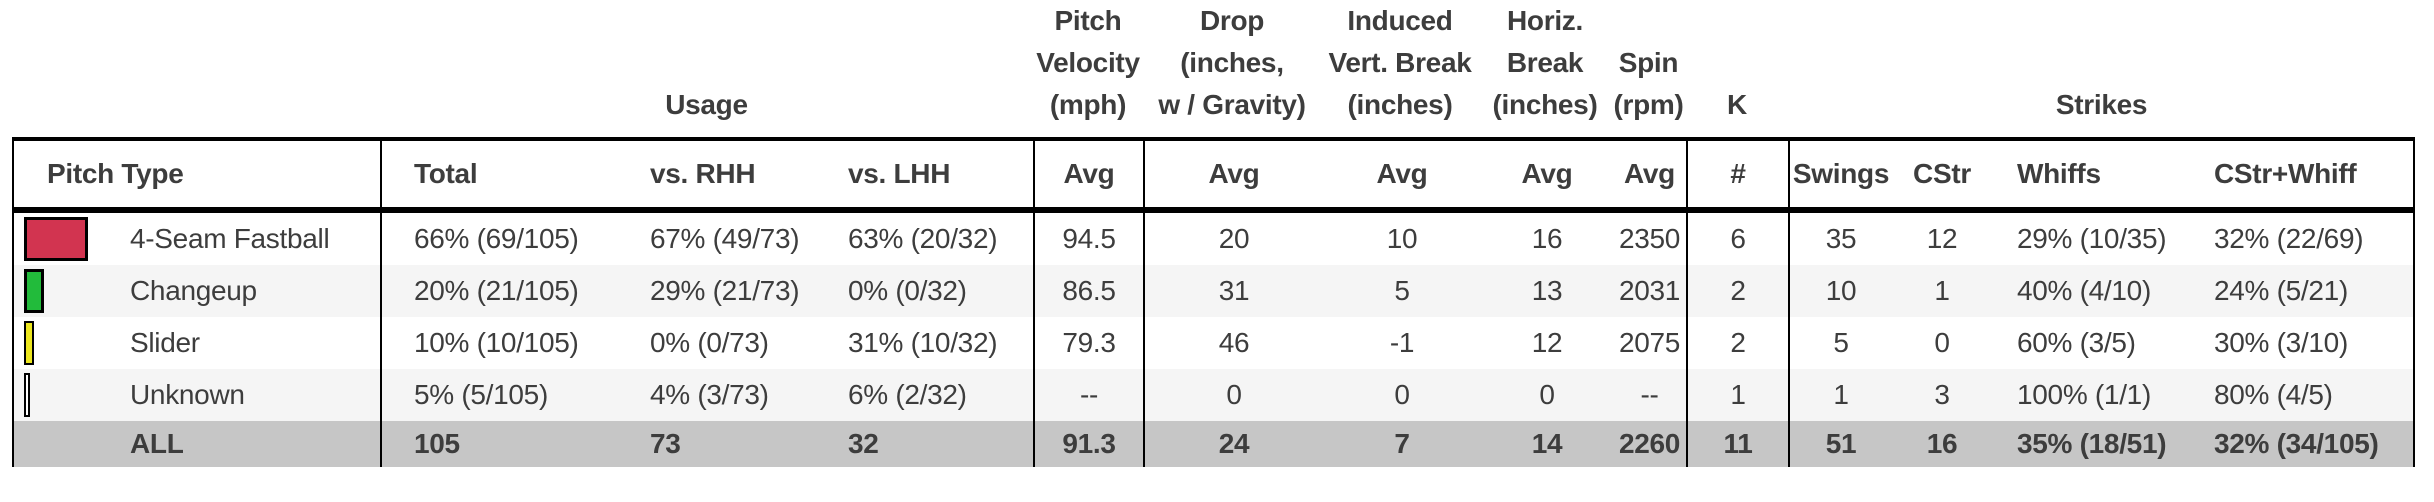  I want to click on col-header-total: Total, so click(446, 173).